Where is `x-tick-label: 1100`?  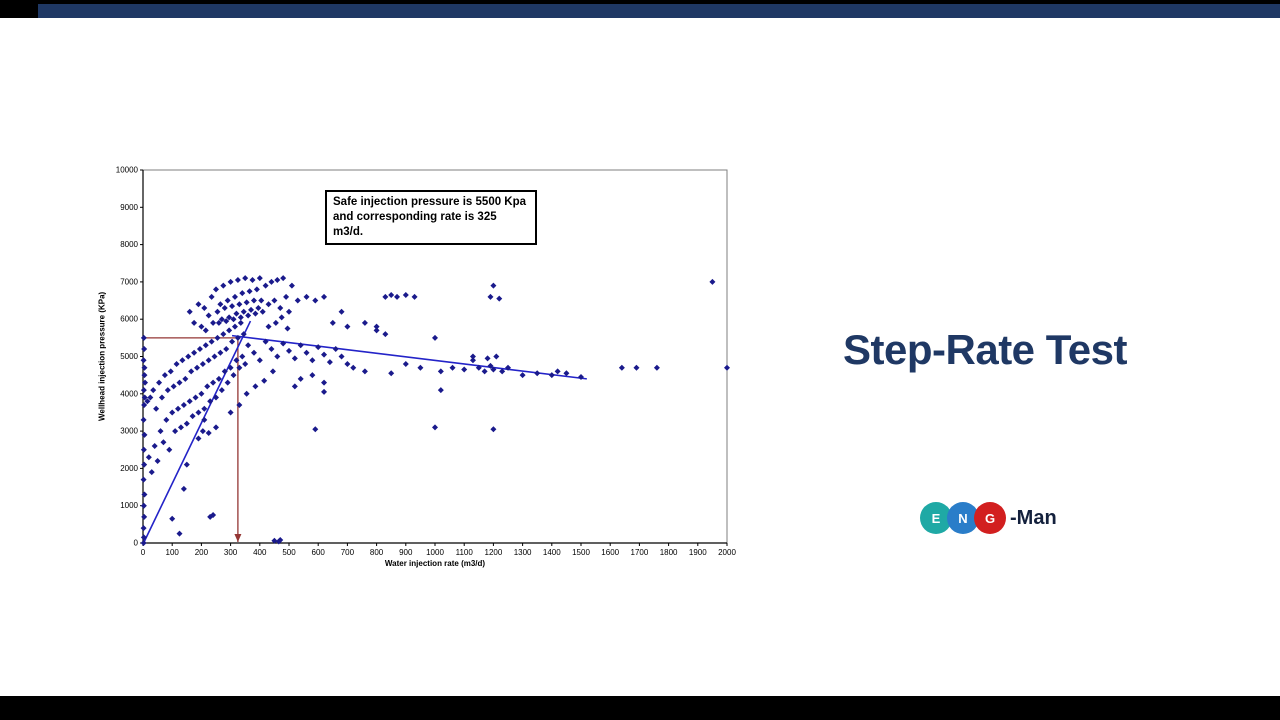 x-tick-label: 1100 is located at coordinates (465, 552).